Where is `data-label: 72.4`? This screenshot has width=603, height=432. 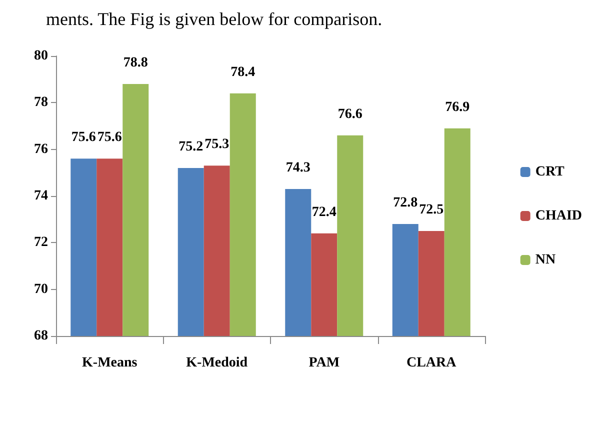
data-label: 72.4 is located at coordinates (324, 212).